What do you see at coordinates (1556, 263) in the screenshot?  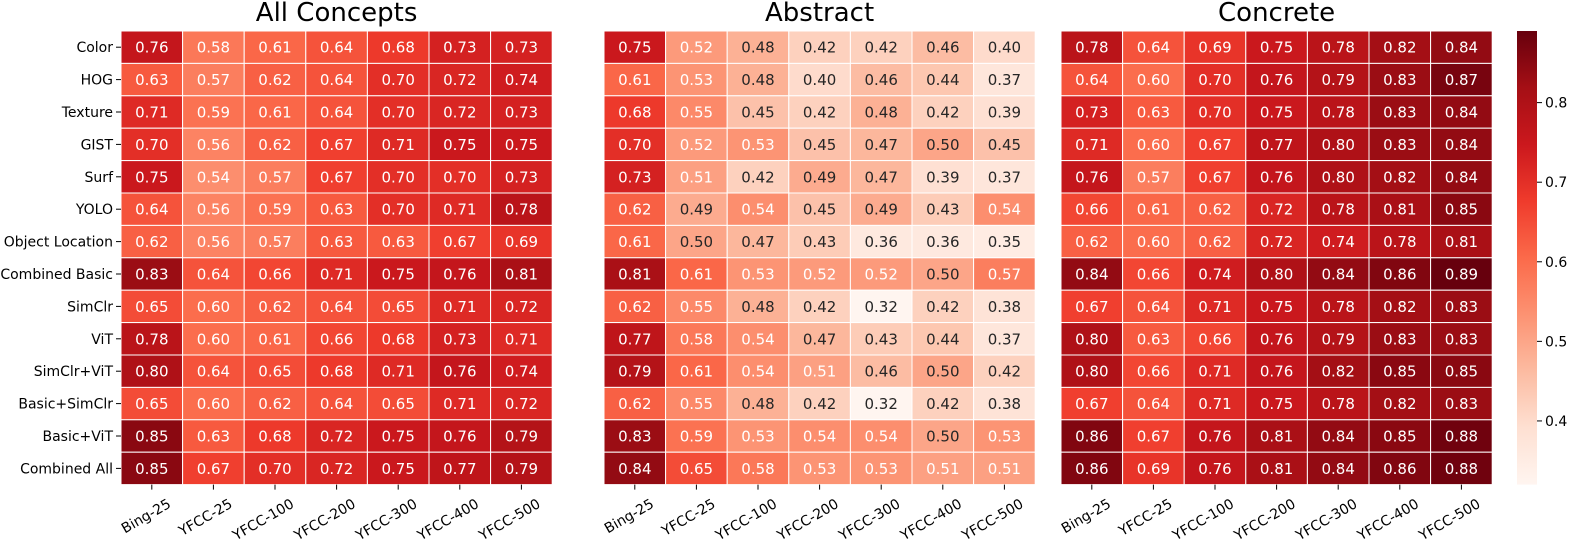 I see `colorbar-tick-label: 0.6` at bounding box center [1556, 263].